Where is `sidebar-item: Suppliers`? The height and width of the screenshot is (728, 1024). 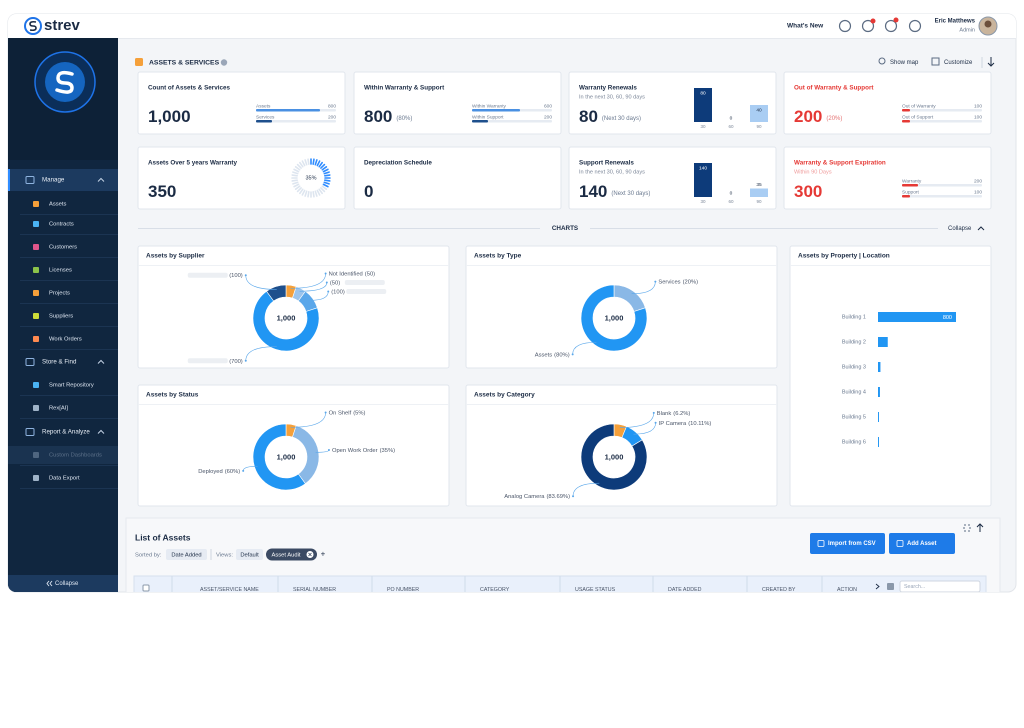 sidebar-item: Suppliers is located at coordinates (61, 317).